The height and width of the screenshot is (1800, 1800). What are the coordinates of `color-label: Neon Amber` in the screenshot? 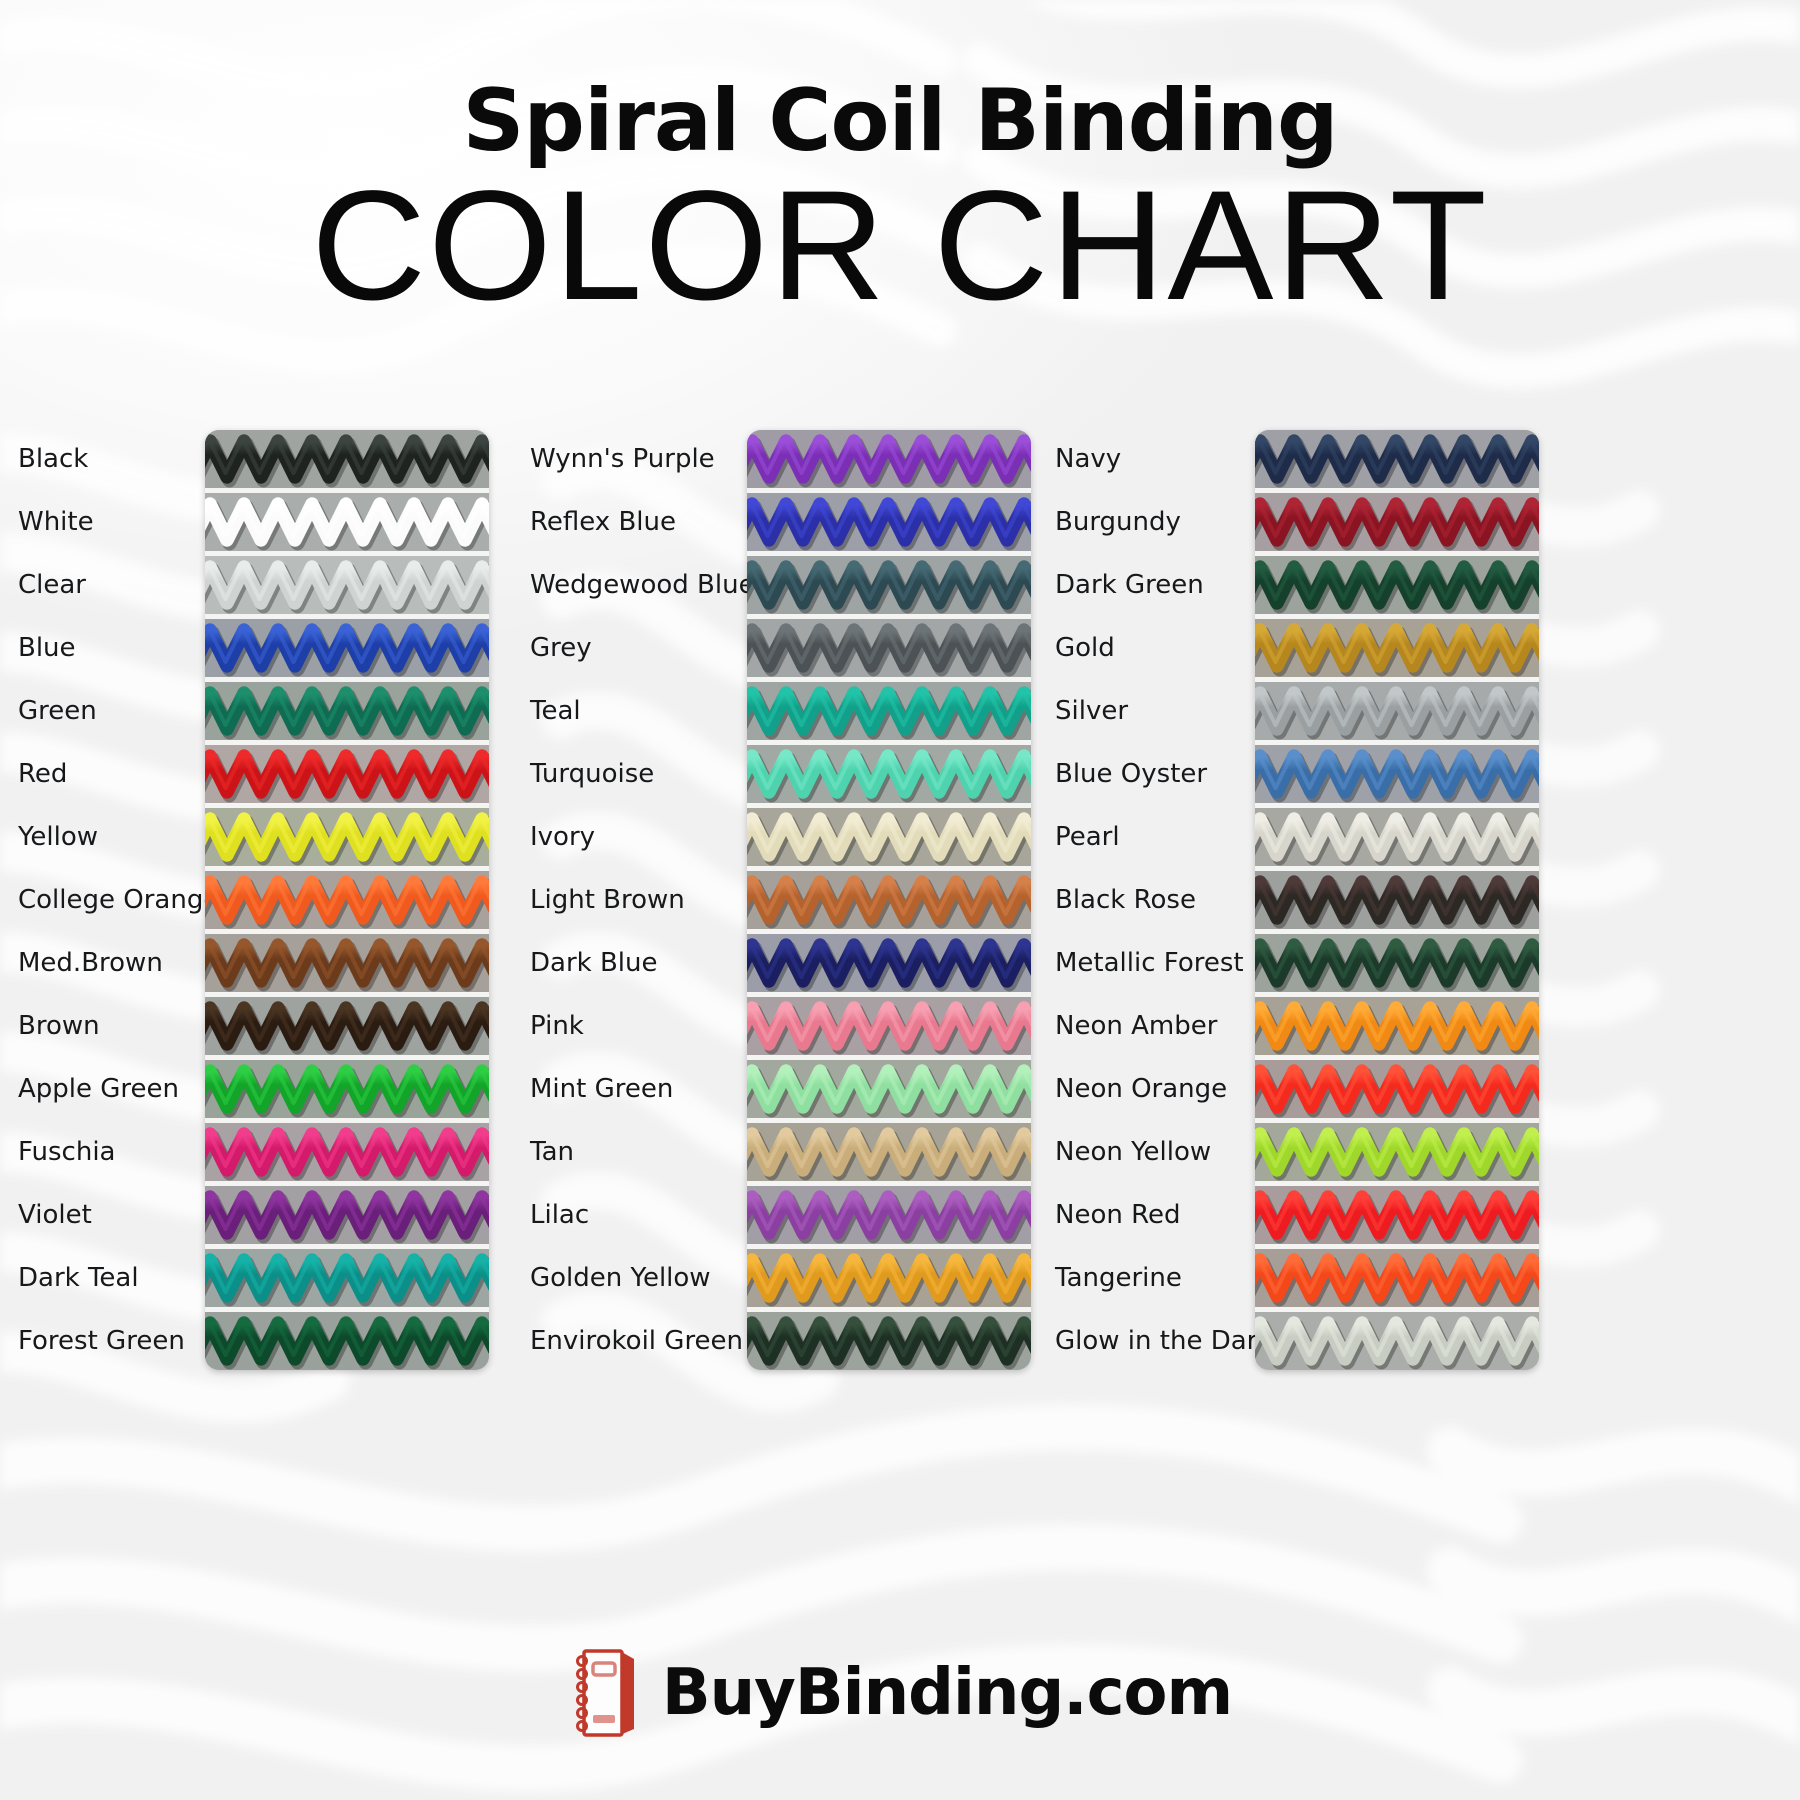 It's located at (1136, 1026).